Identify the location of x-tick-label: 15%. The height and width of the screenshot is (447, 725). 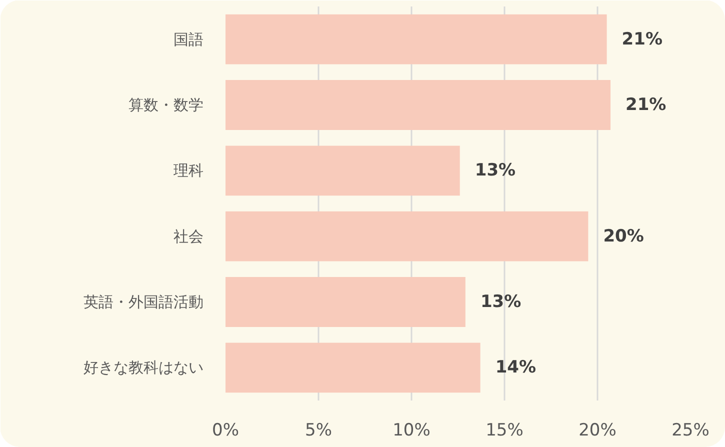
(505, 430).